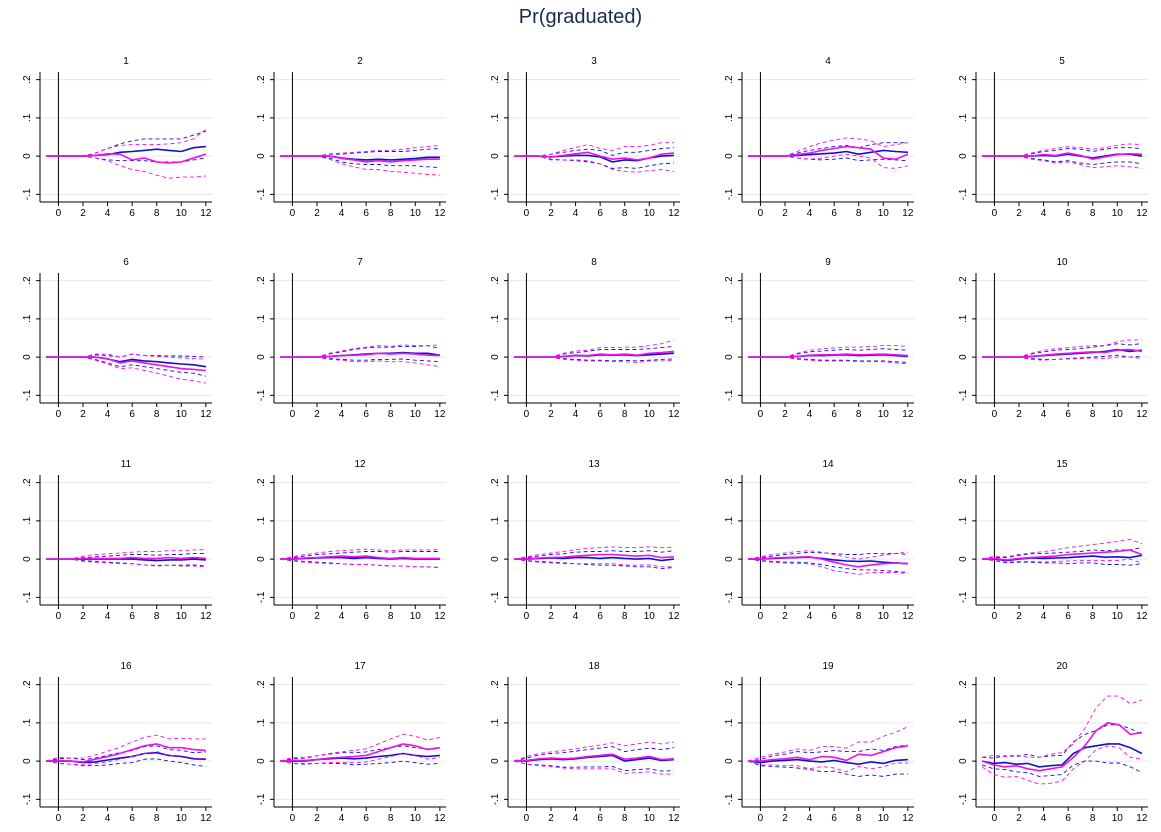  What do you see at coordinates (828, 262) in the screenshot?
I see `panel-label: 9` at bounding box center [828, 262].